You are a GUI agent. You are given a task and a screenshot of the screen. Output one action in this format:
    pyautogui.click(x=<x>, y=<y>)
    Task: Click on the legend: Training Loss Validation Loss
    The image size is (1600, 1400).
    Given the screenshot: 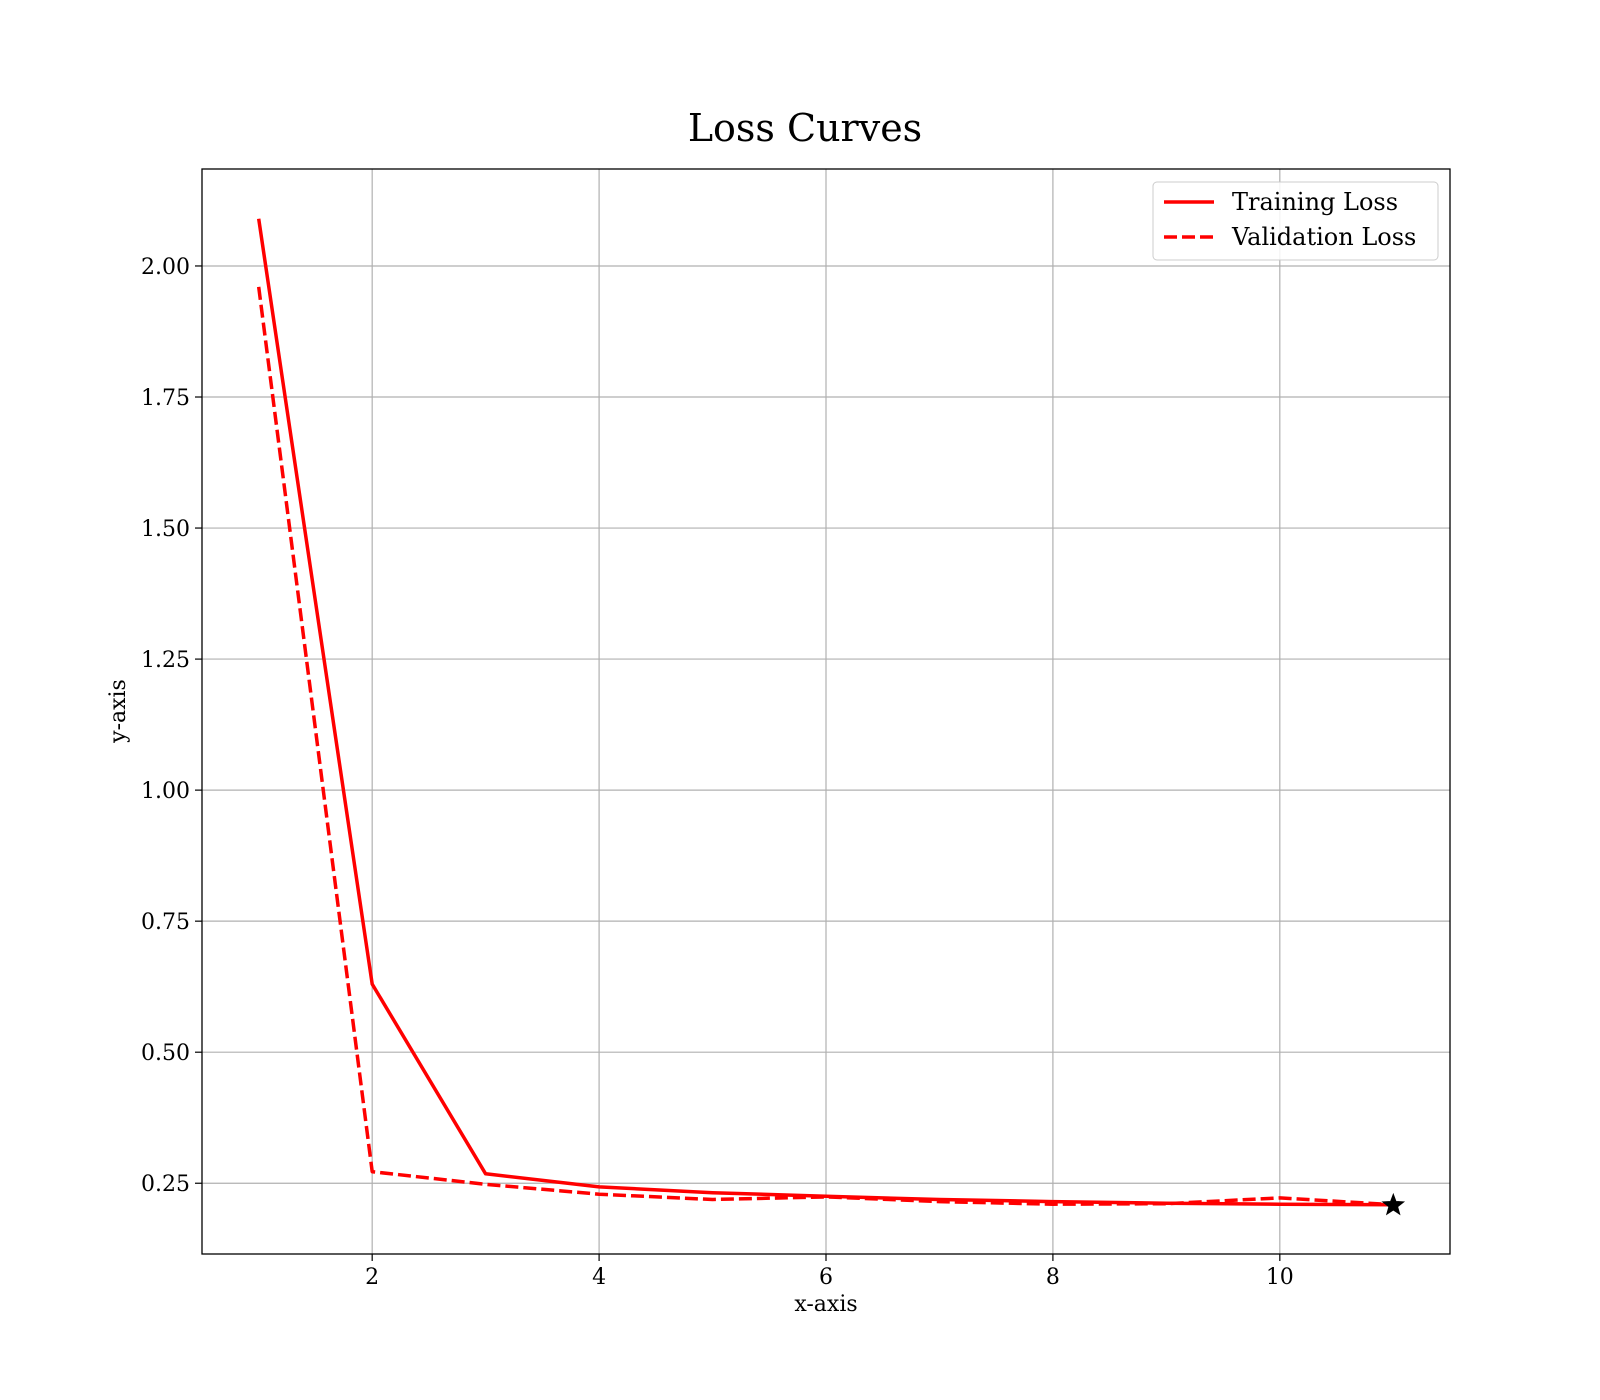 What is the action you would take?
    pyautogui.click(x=1295, y=221)
    